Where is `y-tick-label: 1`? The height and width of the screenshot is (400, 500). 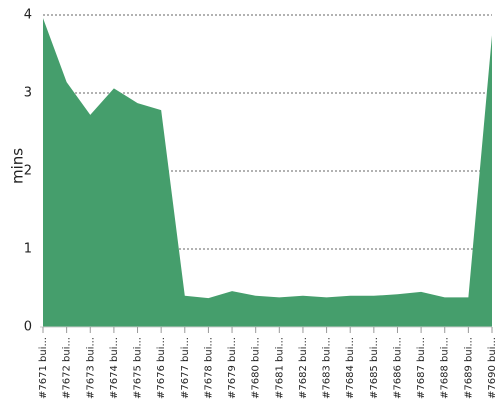 y-tick-label: 1 is located at coordinates (28, 249).